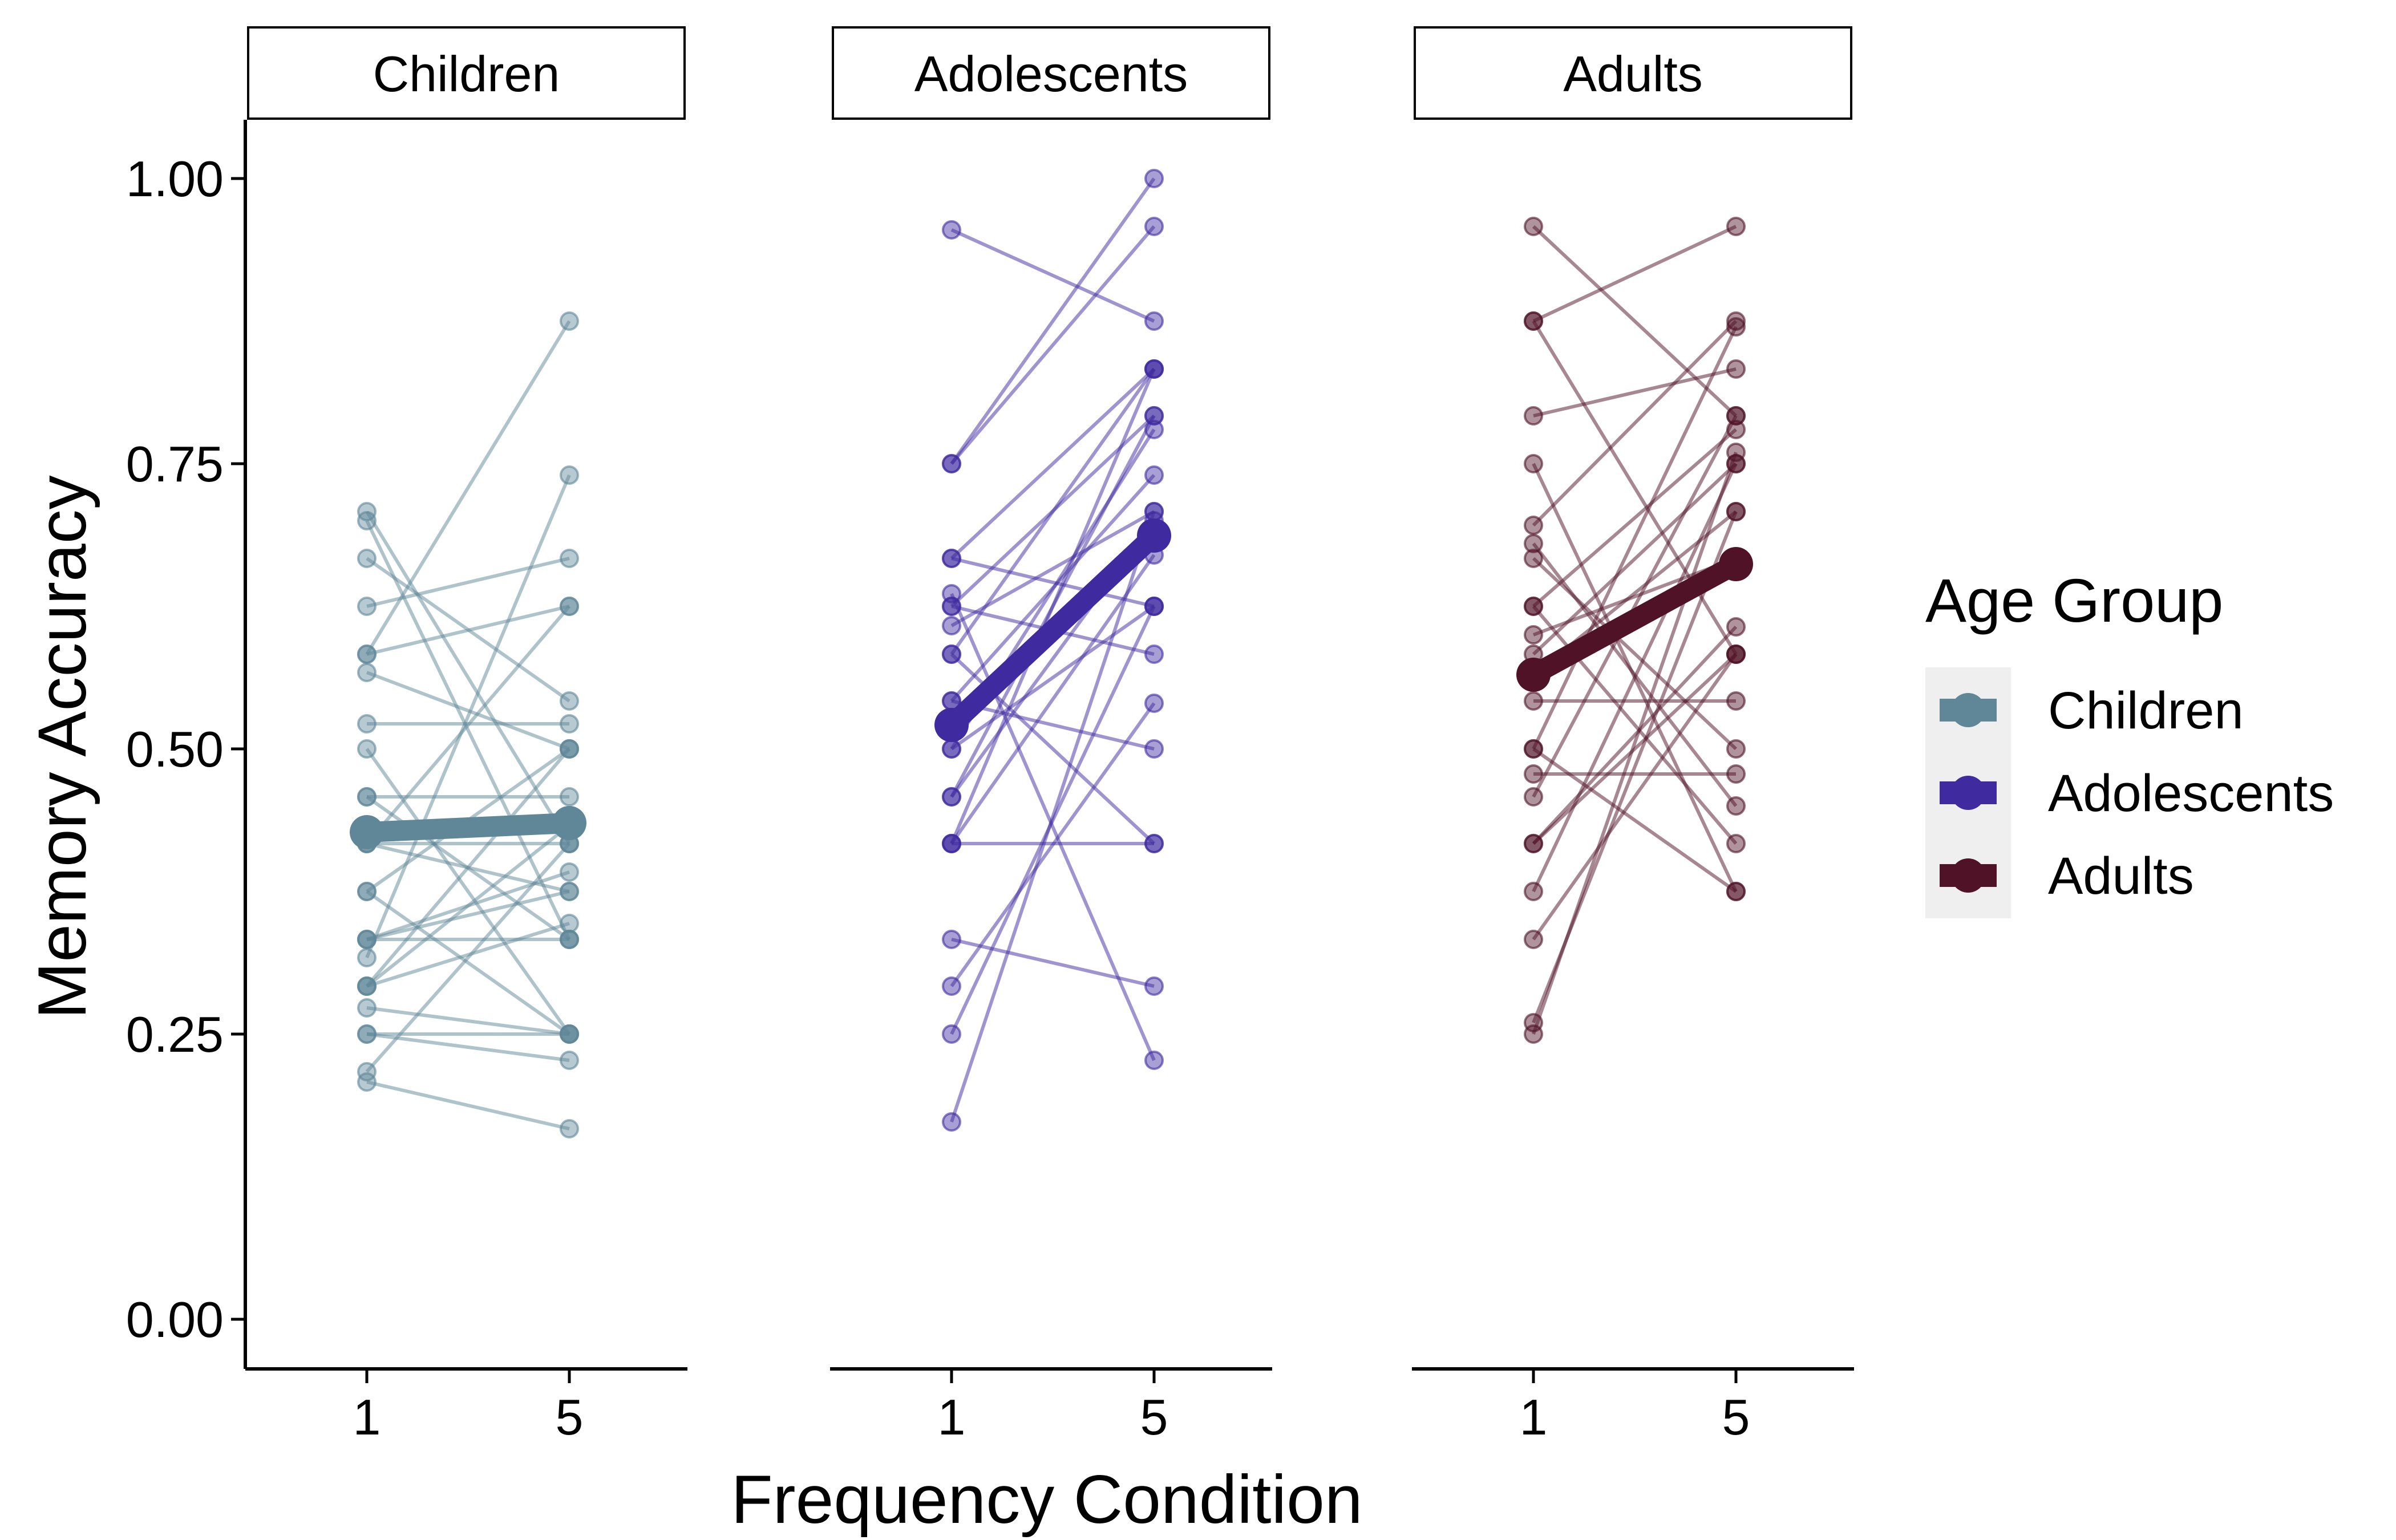 This screenshot has width=2396, height=1540. I want to click on facet-strip-label: Adolescents, so click(1051, 74).